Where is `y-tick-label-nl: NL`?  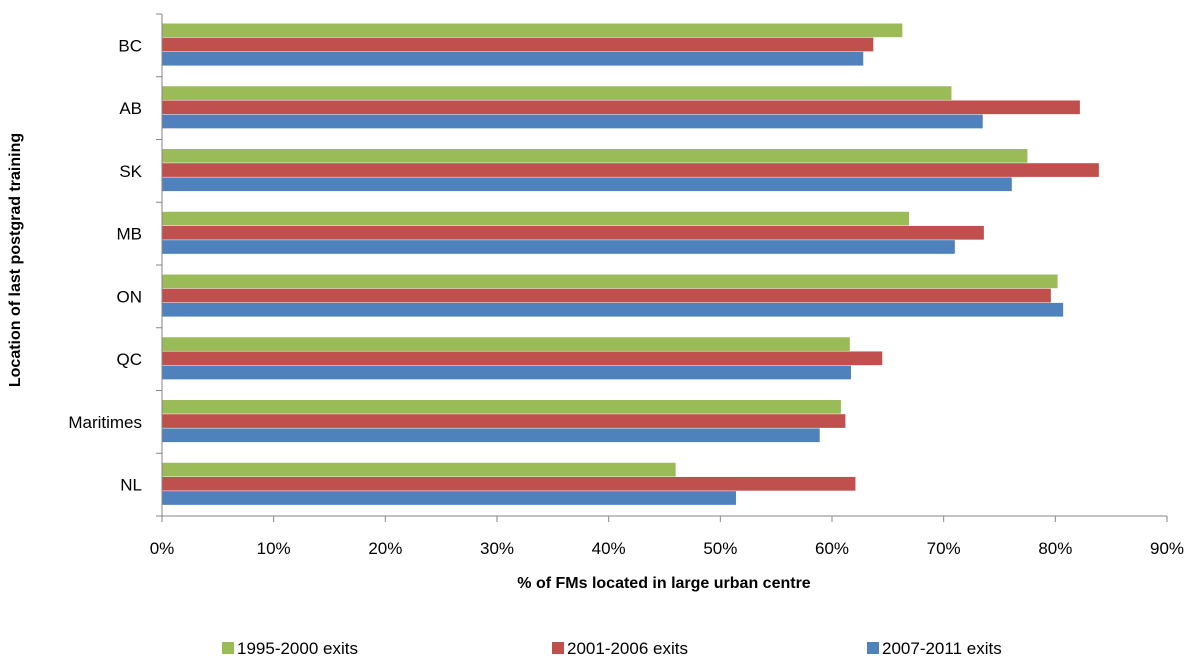 y-tick-label-nl: NL is located at coordinates (131, 485).